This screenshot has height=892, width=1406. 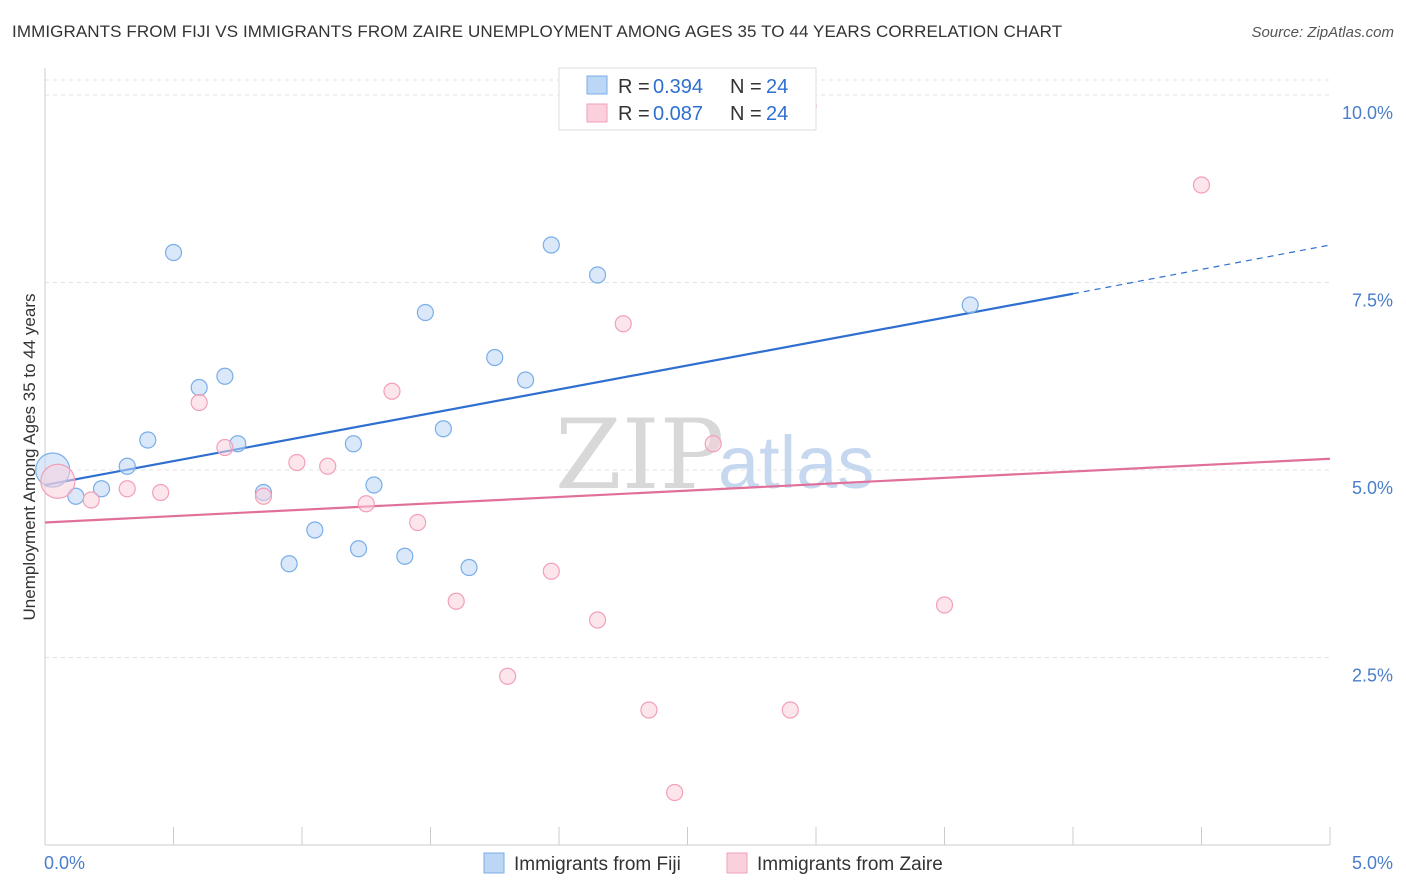 What do you see at coordinates (1322, 32) in the screenshot?
I see `source-credit: Source: ZipAtlas.com` at bounding box center [1322, 32].